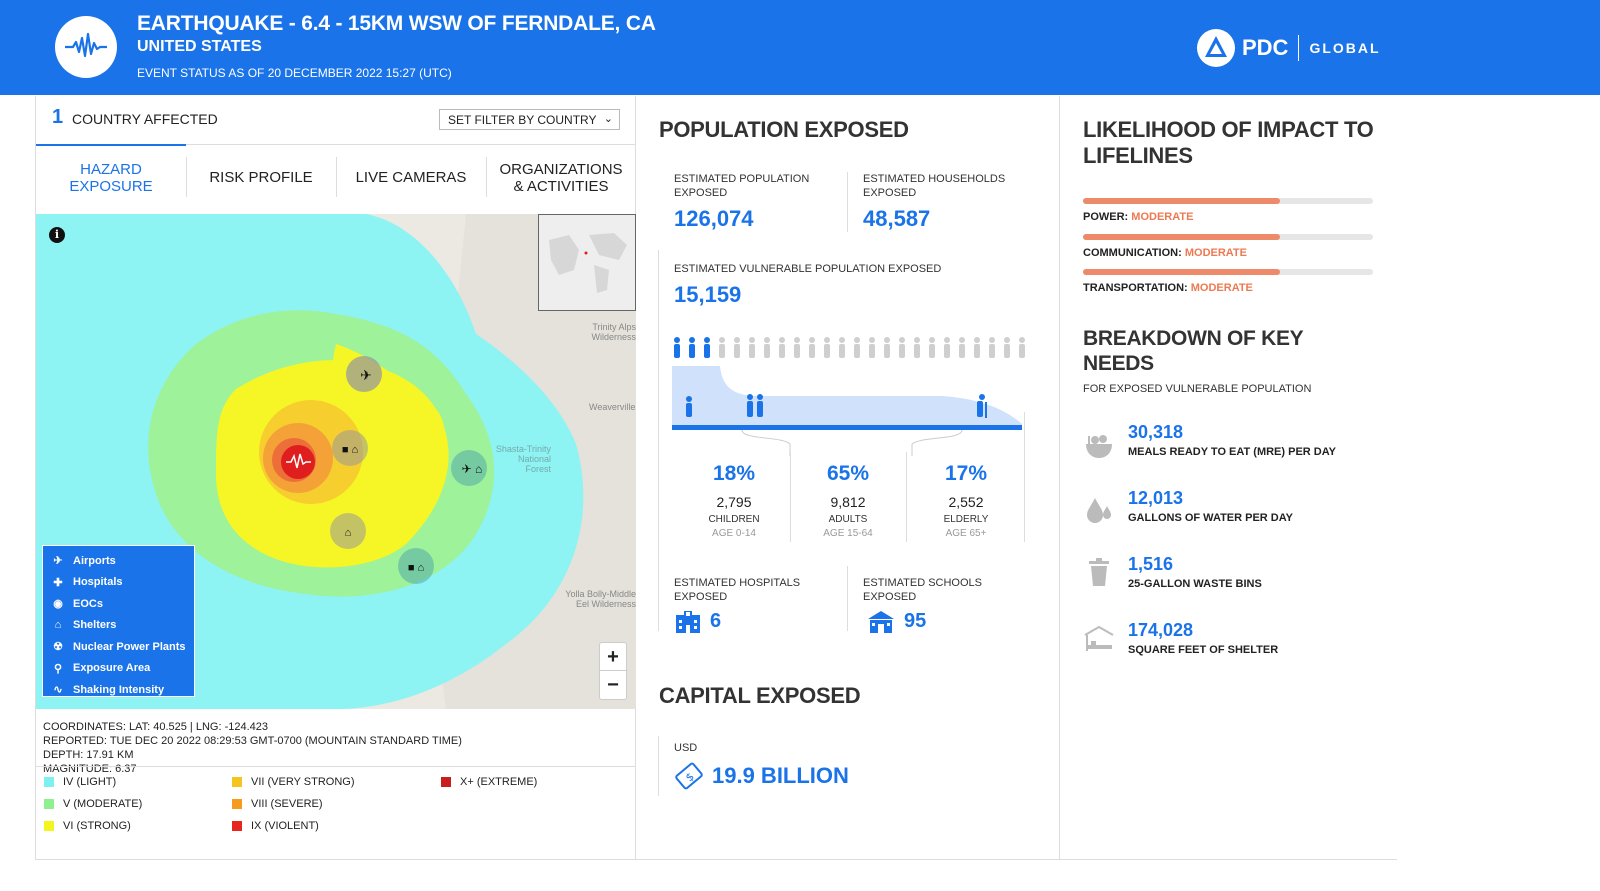 This screenshot has width=1600, height=891. What do you see at coordinates (118, 604) in the screenshot?
I see `legend-eocs: ◉ EOCs` at bounding box center [118, 604].